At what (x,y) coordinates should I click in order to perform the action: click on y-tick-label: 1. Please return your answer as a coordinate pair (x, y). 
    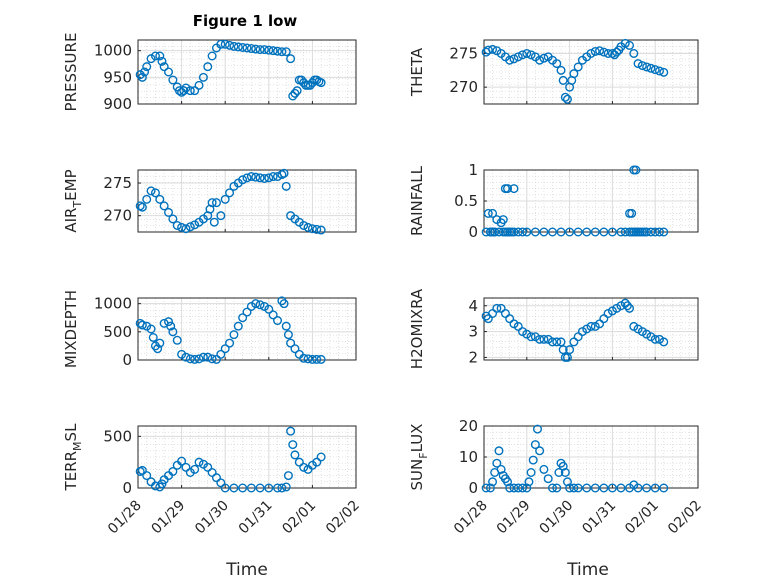
    Looking at the image, I should click on (473, 170).